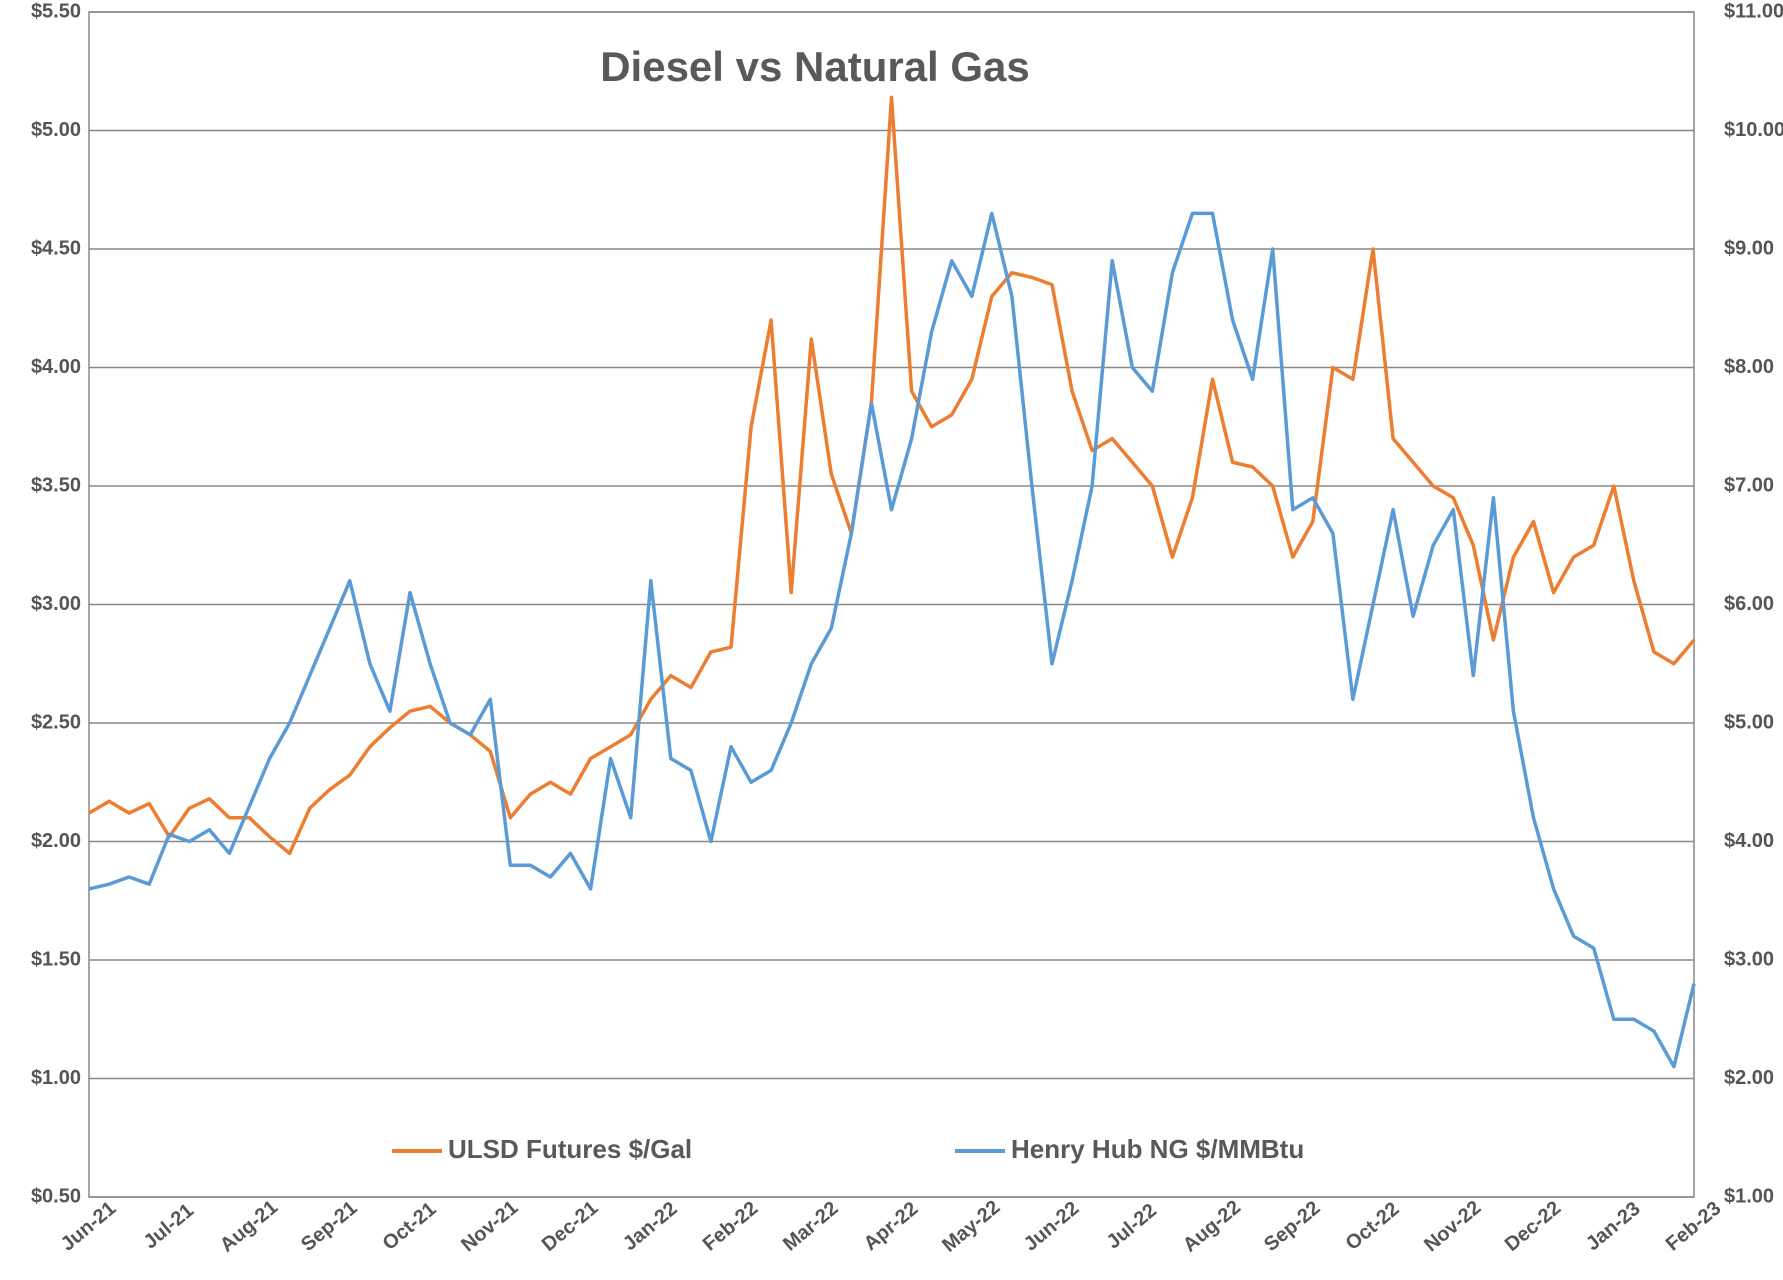 The image size is (1783, 1280). I want to click on x-tick-label: Oct-21, so click(410, 1226).